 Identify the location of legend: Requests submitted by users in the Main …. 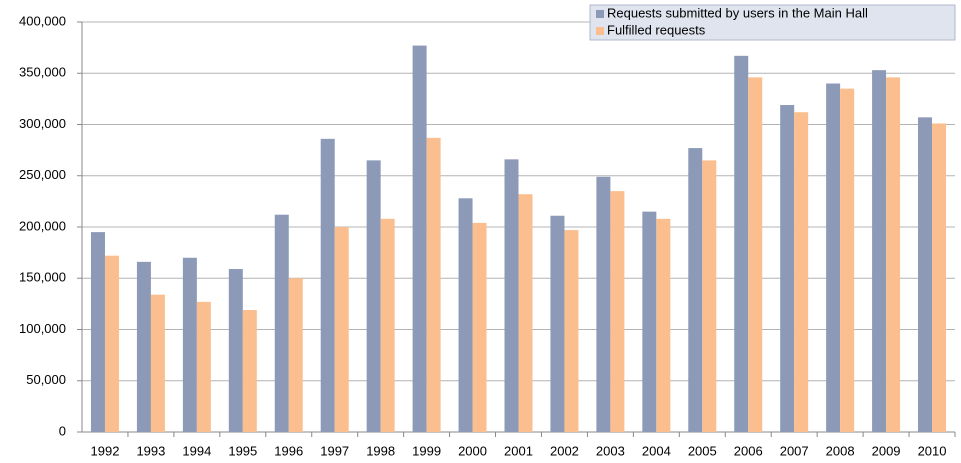
(772, 22).